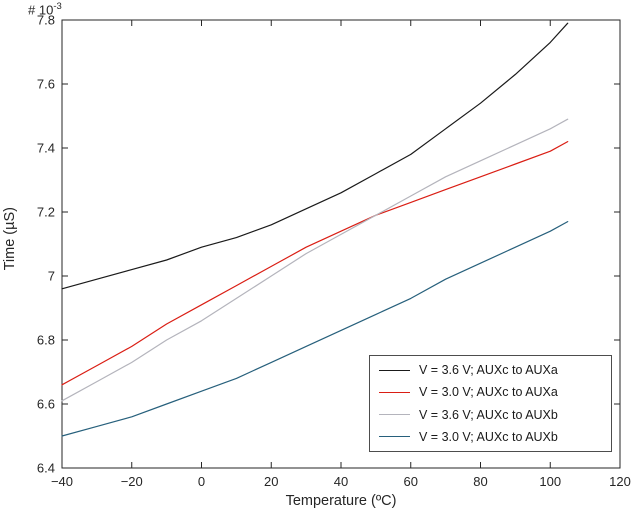 The width and height of the screenshot is (634, 524). I want to click on legend-entry: V = 3.6 V; AUXc to AUXb, so click(495, 414).